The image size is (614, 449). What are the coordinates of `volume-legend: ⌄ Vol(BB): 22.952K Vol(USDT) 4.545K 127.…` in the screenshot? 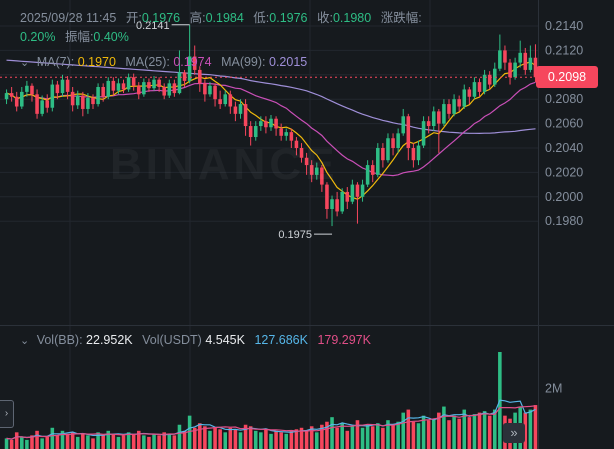 It's located at (195, 340).